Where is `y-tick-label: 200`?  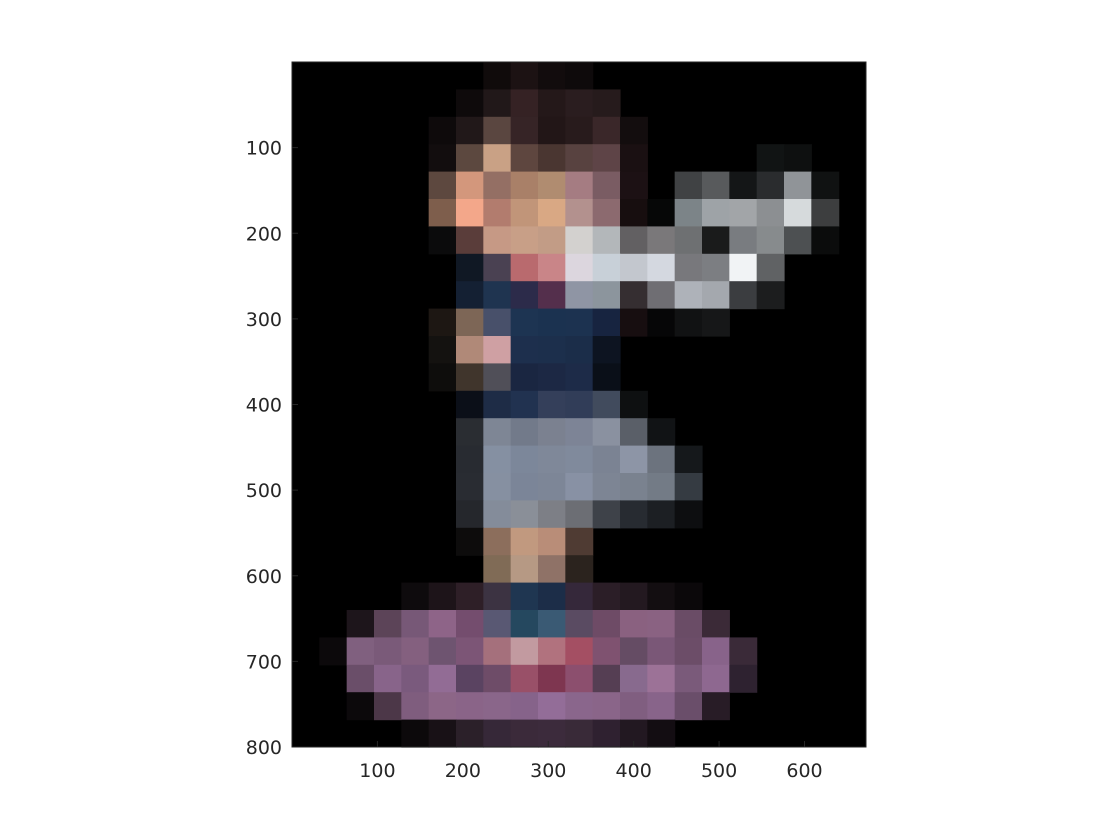
y-tick-label: 200 is located at coordinates (264, 234).